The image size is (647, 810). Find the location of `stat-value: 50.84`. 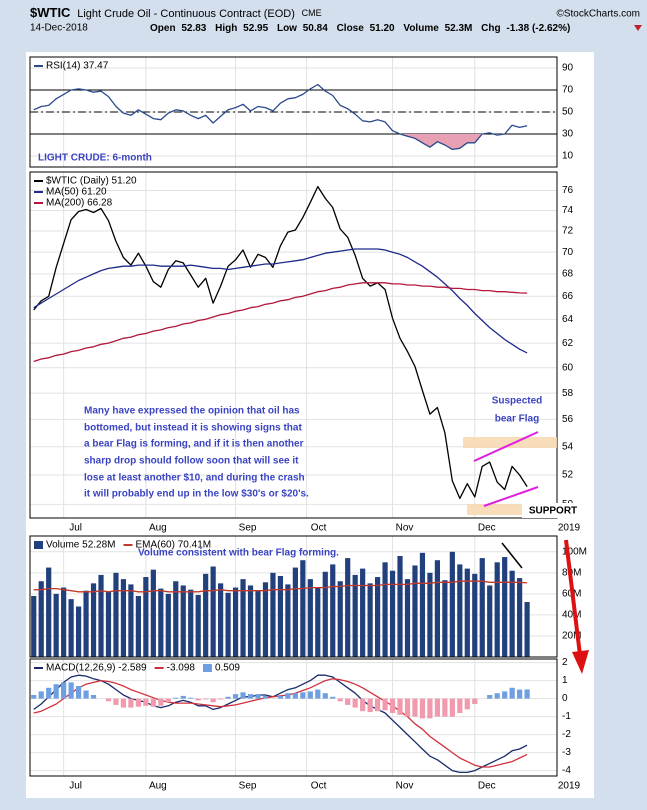

stat-value: 50.84 is located at coordinates (315, 28).